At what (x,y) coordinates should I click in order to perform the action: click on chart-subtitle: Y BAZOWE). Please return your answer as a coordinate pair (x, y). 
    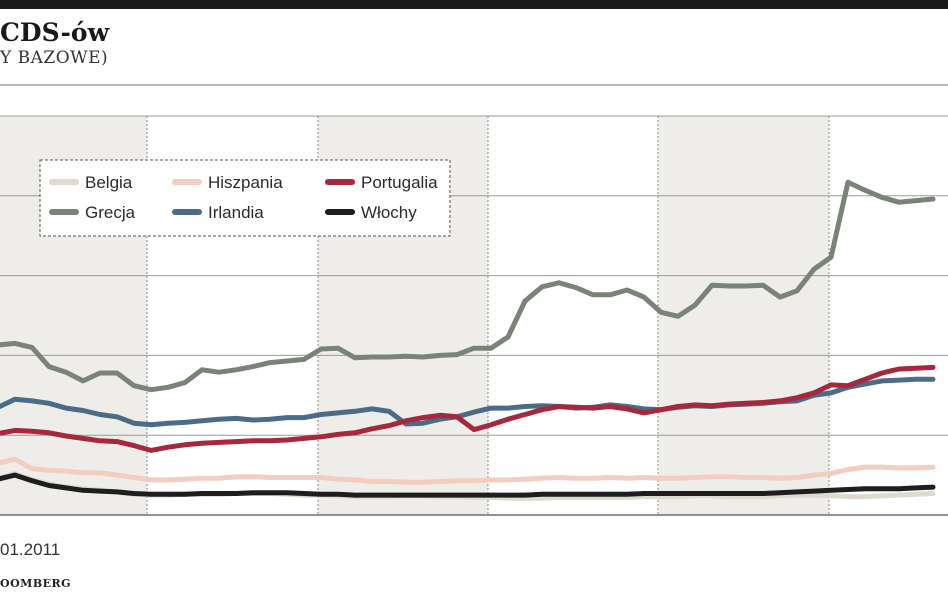
    Looking at the image, I should click on (54, 58).